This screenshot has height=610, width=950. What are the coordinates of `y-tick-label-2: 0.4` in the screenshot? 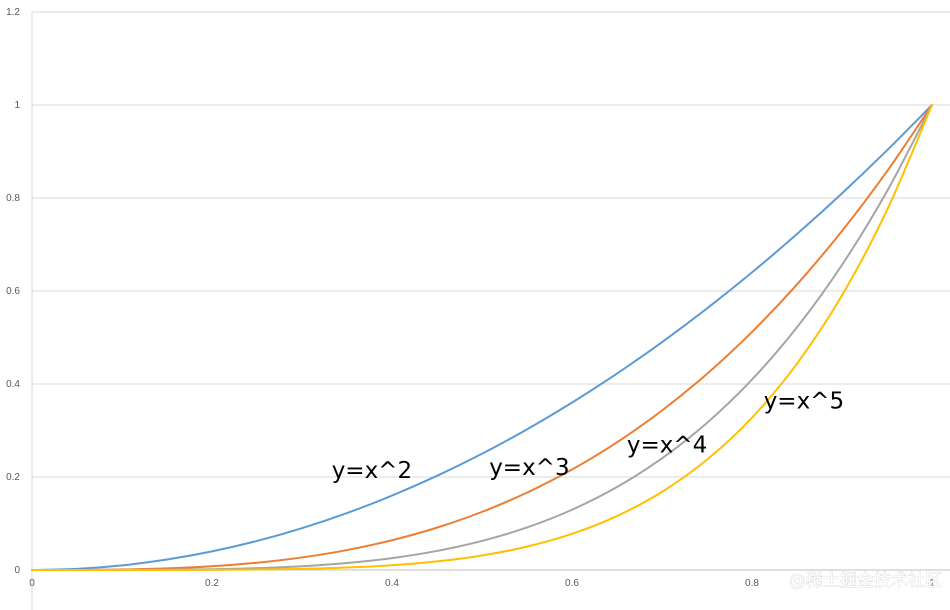 It's located at (13, 384).